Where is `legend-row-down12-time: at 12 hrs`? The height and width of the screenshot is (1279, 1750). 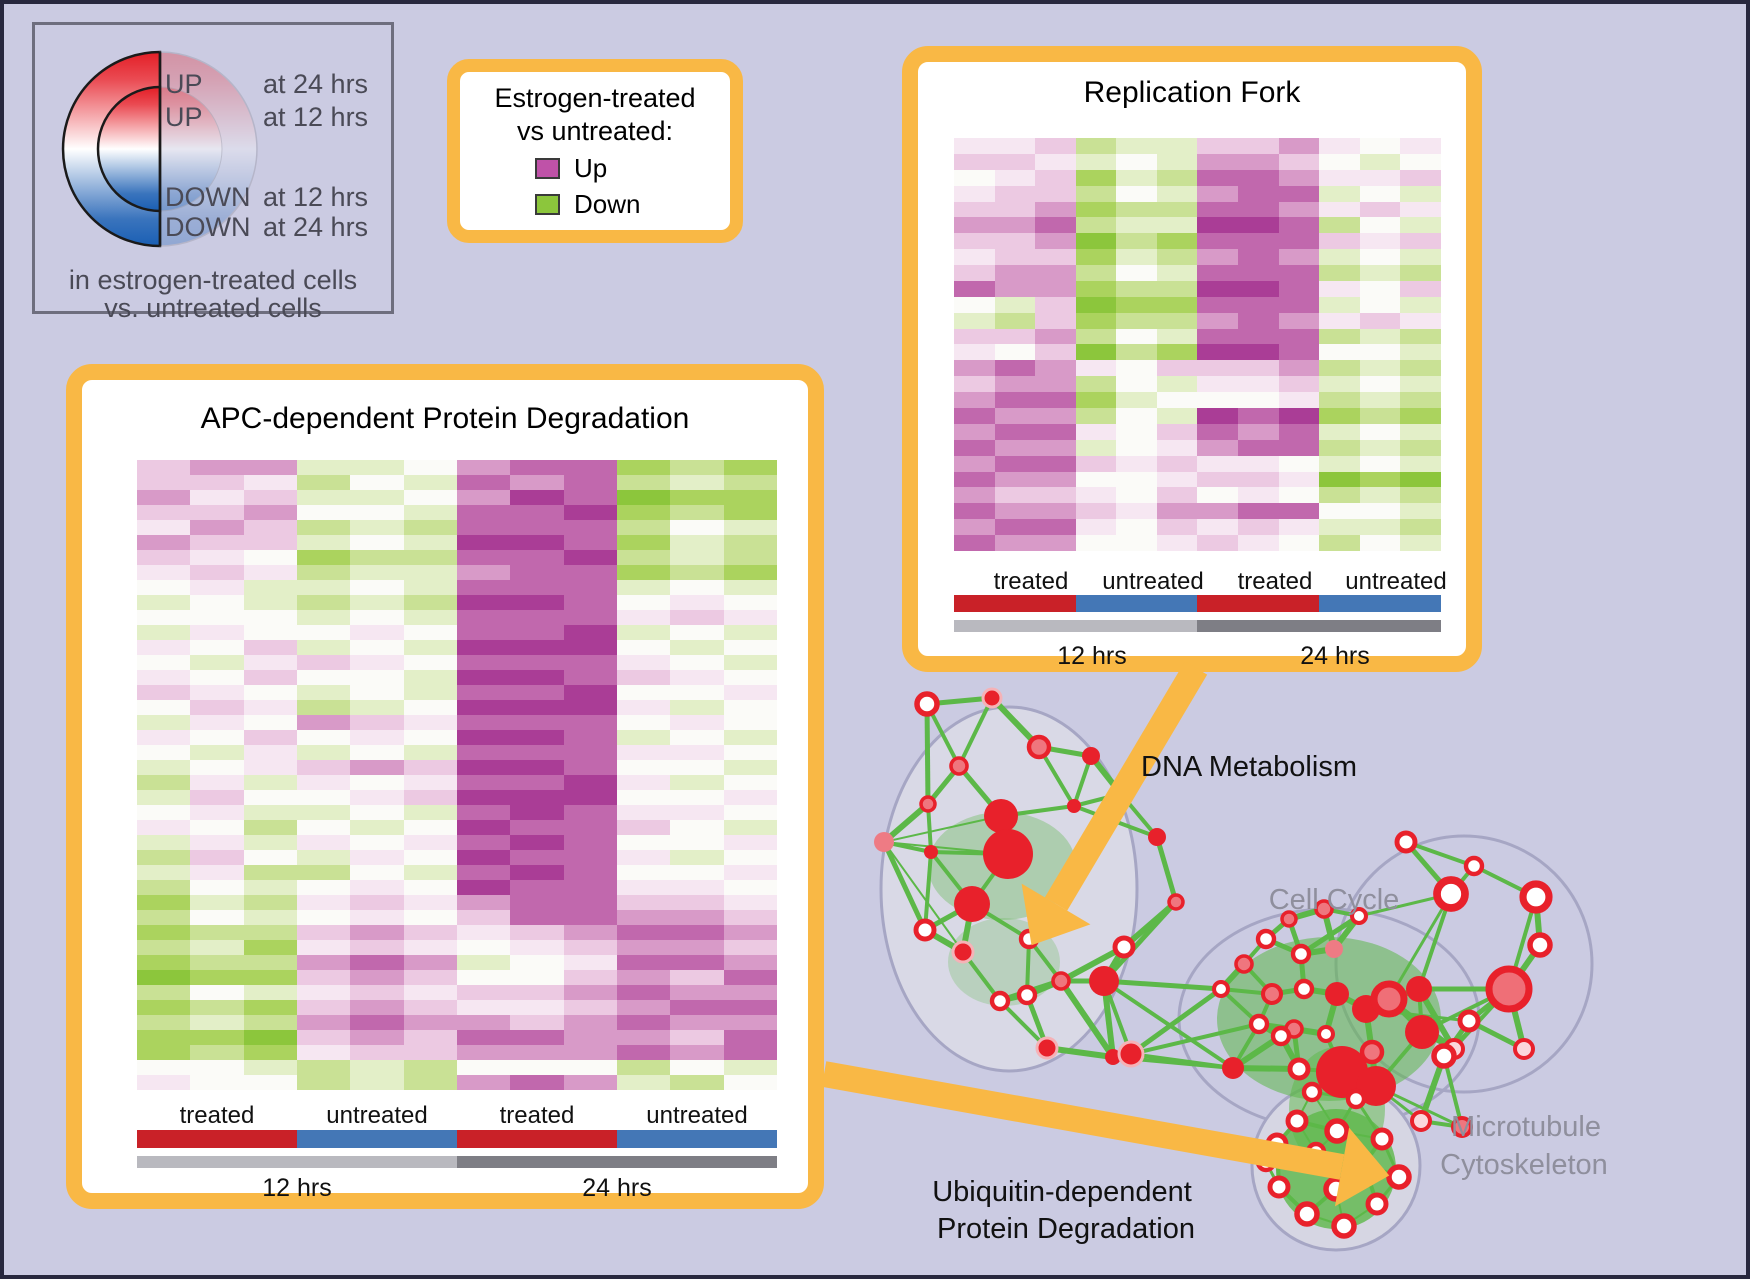
legend-row-down12-time: at 12 hrs is located at coordinates (316, 197).